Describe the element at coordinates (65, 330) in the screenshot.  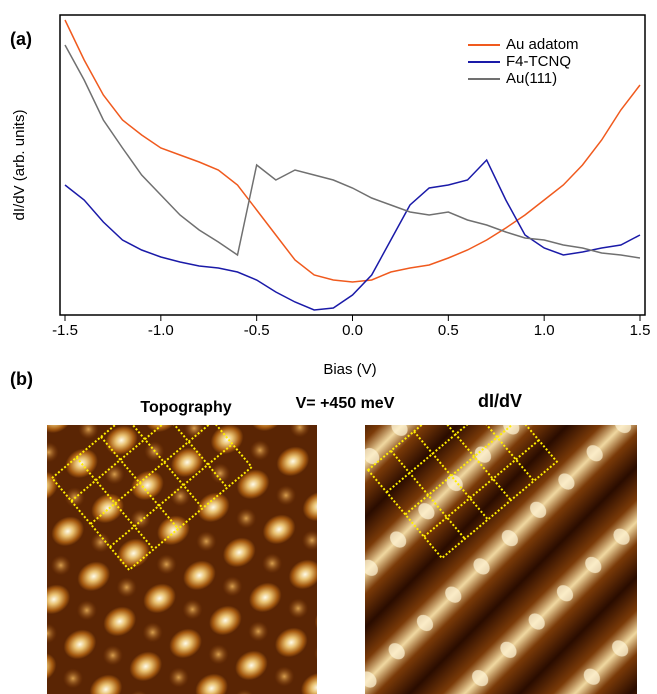
I see `x-tick-label: -1.5` at that location.